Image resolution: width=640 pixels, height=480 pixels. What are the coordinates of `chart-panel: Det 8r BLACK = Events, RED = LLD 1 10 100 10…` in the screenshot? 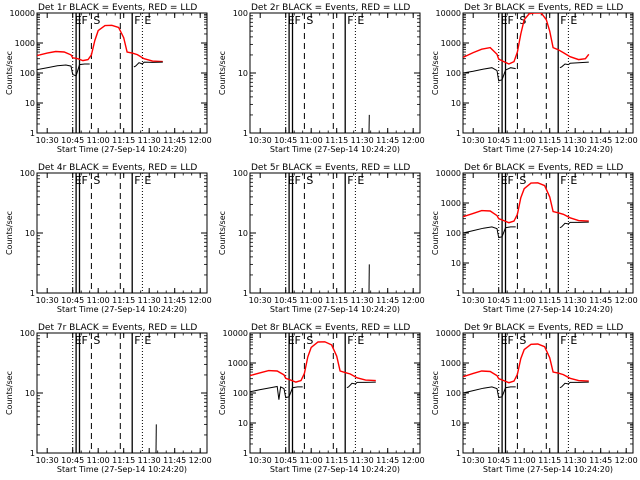 It's located at (321, 398).